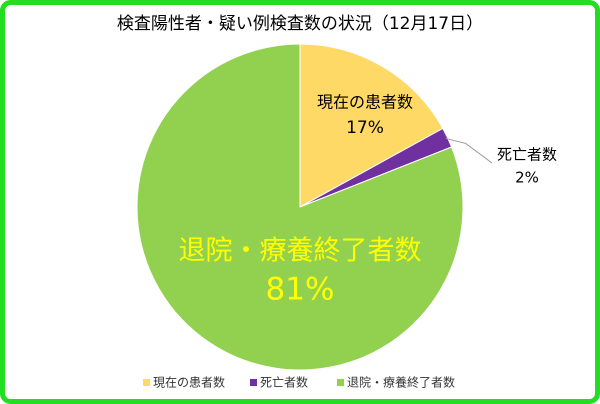  Describe the element at coordinates (527, 155) in the screenshot. I see `slice-label: 死亡者数` at that location.